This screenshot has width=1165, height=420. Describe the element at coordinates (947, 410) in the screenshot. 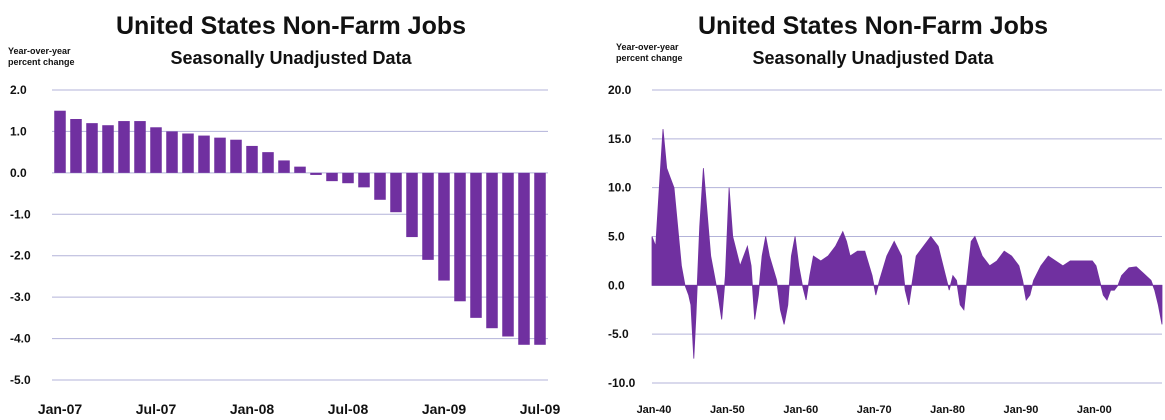

I see `x-tick-label: Jan-80` at that location.